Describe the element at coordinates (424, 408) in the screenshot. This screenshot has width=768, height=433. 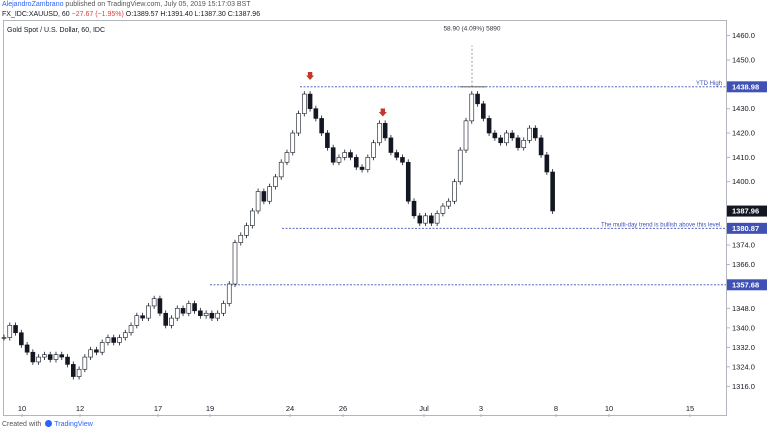
I see `x-tick-label: Jul` at that location.